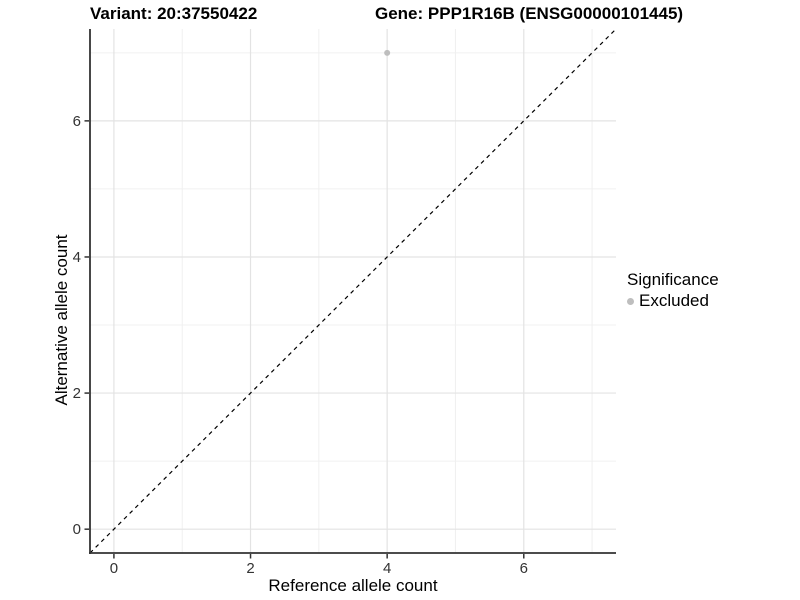 This screenshot has width=800, height=600. Describe the element at coordinates (114, 568) in the screenshot. I see `x-tick-label: 0` at that location.